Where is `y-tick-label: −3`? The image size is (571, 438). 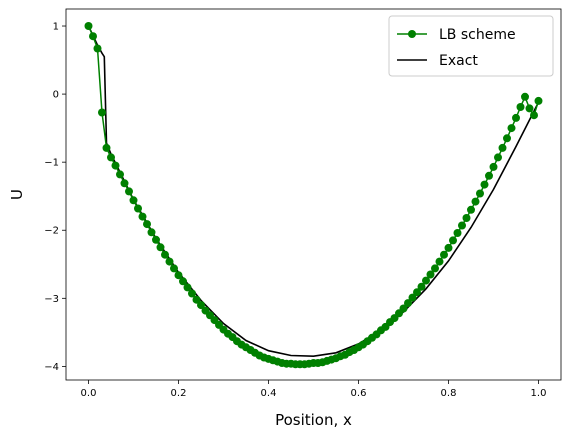
y-tick-label: −3 is located at coordinates (51, 299).